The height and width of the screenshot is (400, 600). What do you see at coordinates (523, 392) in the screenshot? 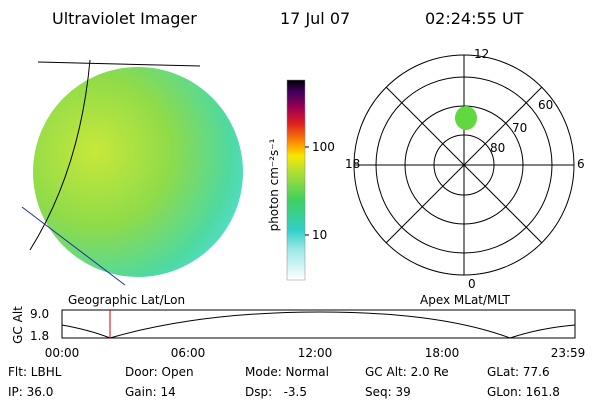
I see `footer-field: GLon: 161.8` at bounding box center [523, 392].